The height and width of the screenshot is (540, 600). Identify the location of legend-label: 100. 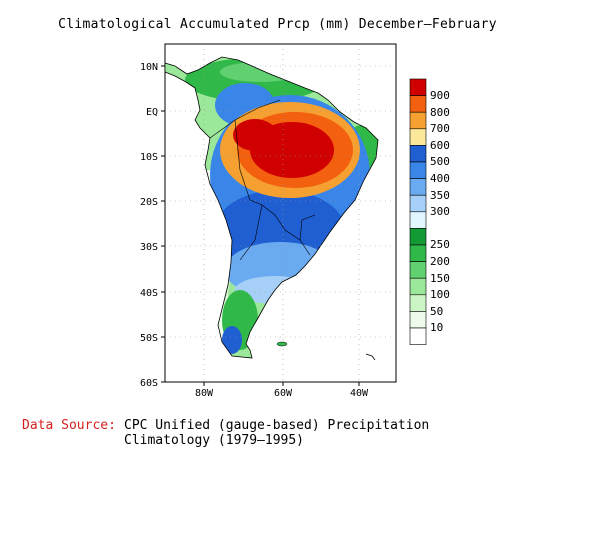
(440, 295).